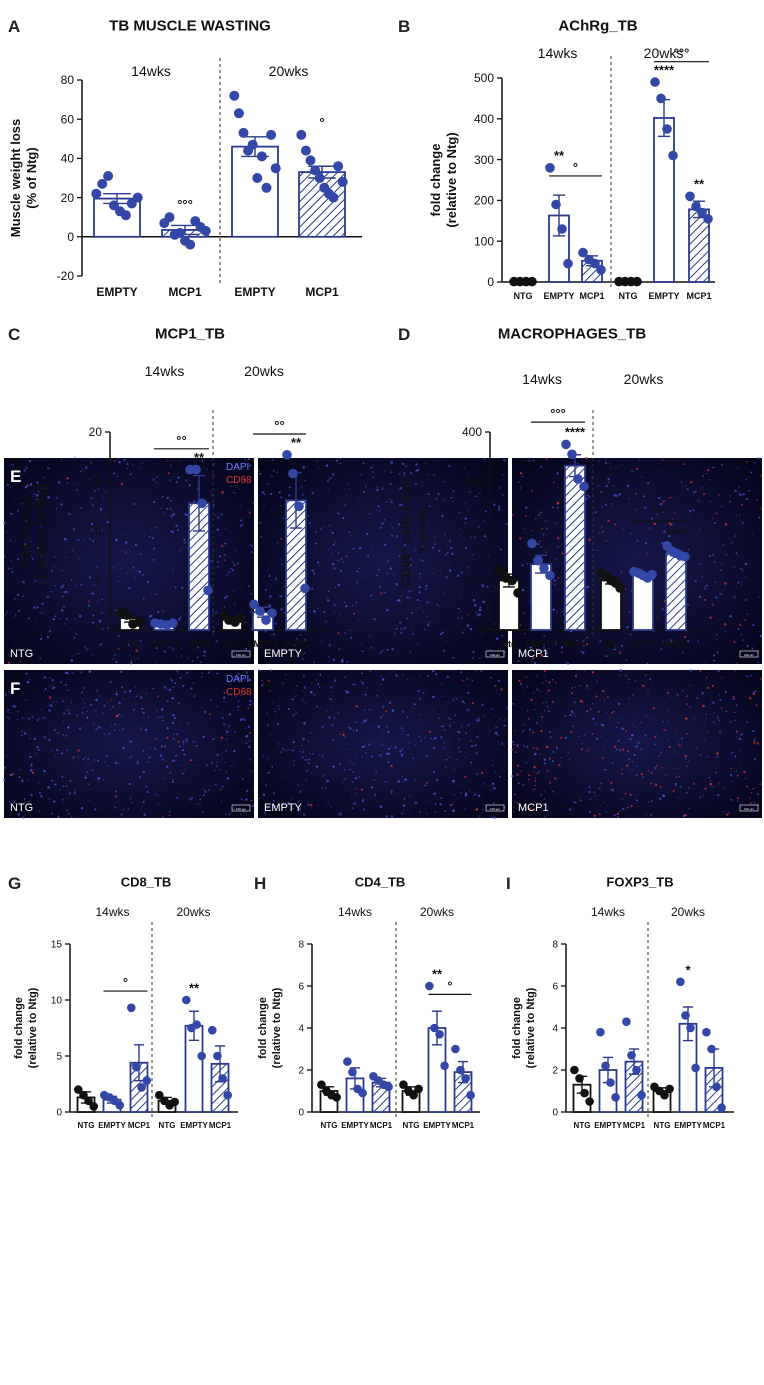 The width and height of the screenshot is (764, 1385). I want to click on y-tick-label-A: -20, so click(66, 276).